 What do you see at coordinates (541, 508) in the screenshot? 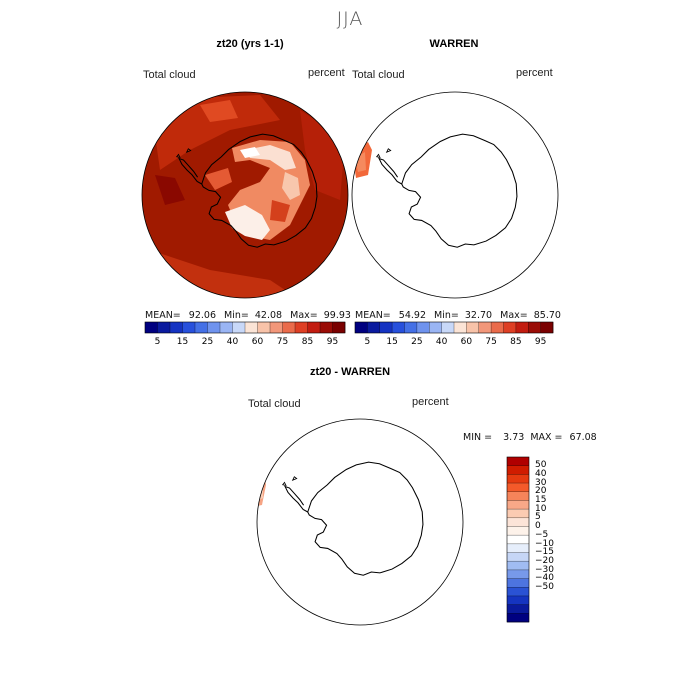
I see `colorbar-3-tick-label: 10` at bounding box center [541, 508].